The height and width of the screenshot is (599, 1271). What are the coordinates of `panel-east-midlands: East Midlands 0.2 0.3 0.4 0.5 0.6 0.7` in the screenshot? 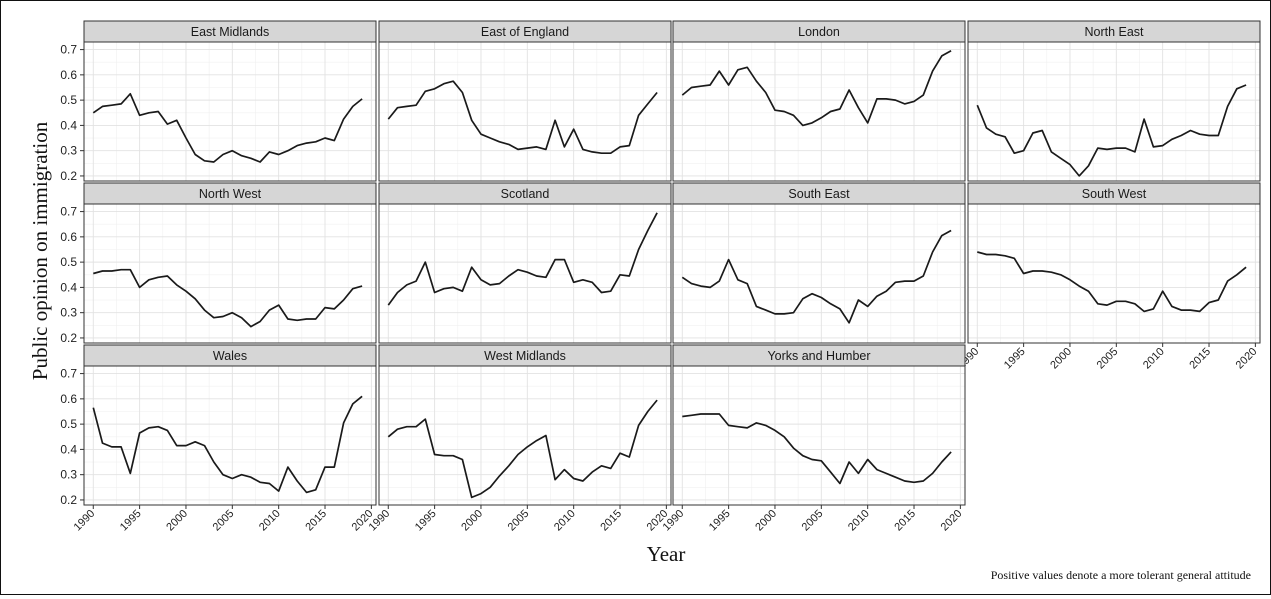 It's located at (218, 101).